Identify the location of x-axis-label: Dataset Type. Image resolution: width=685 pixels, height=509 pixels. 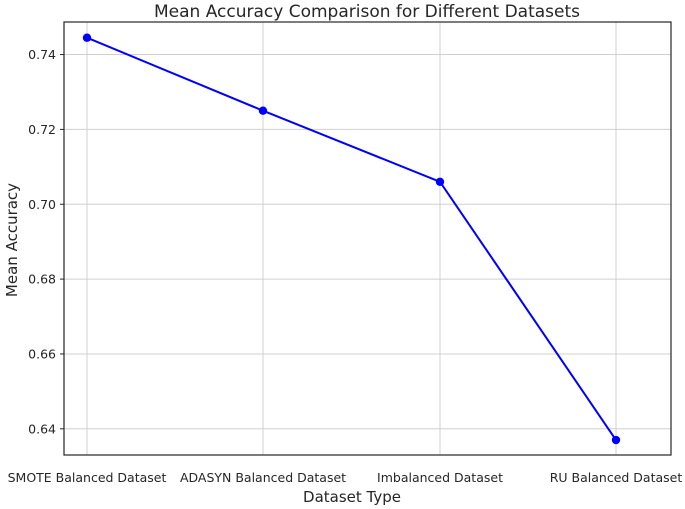
(352, 497).